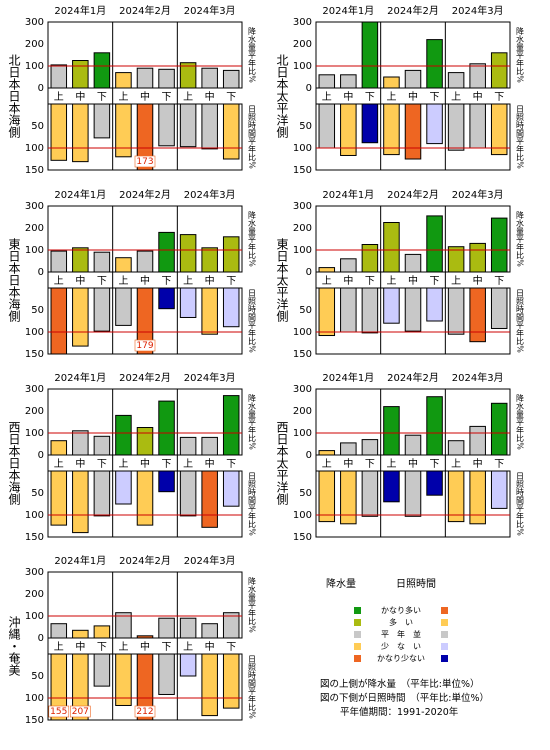 The image size is (550, 750). I want to click on sun-value-label: 207, so click(80, 712).